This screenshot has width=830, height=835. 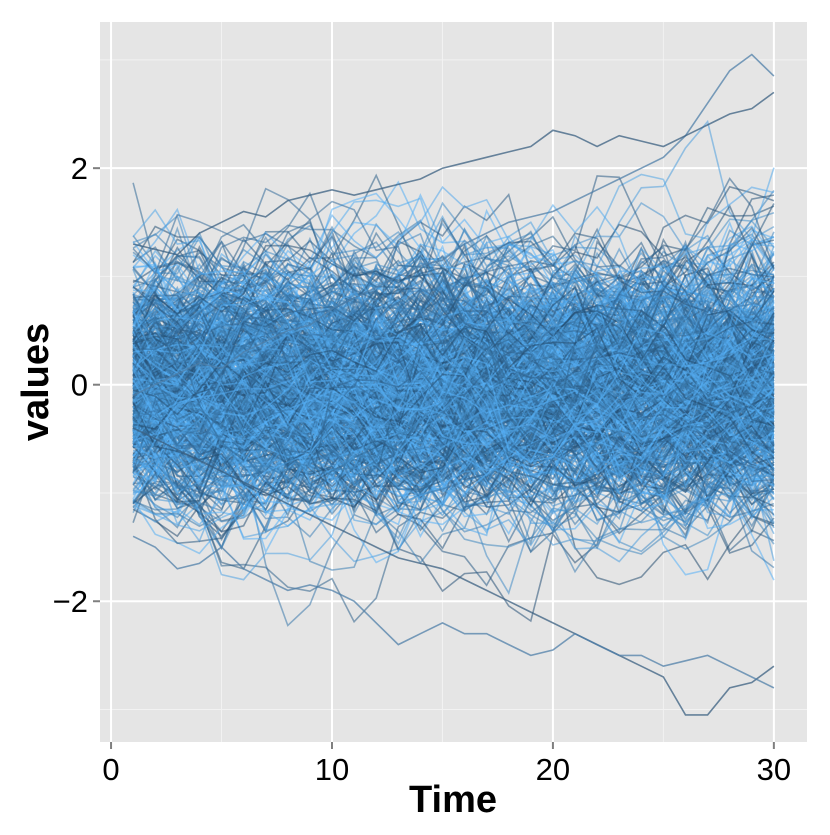 I want to click on x-axis-title: Time, so click(x=453, y=800).